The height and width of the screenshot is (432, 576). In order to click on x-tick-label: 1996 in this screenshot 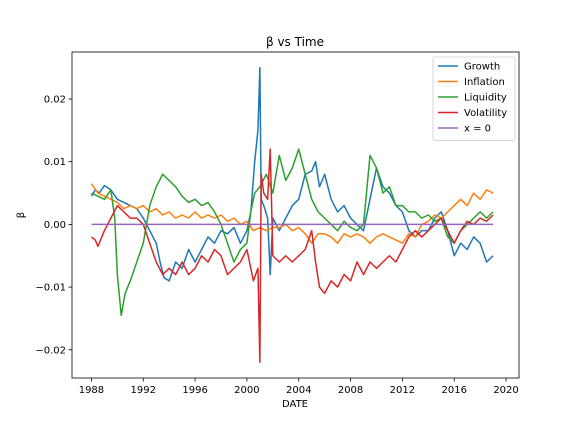, I will do `click(194, 390)`.